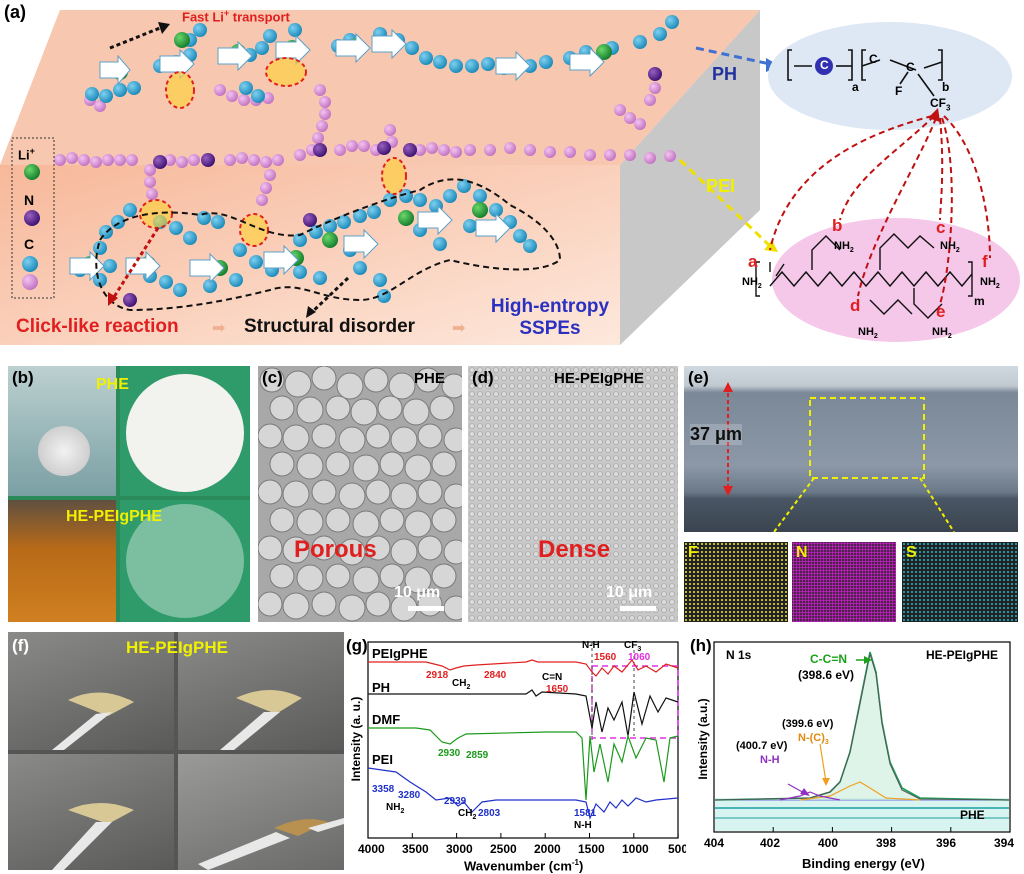 This screenshot has width=1024, height=874. I want to click on ftir-ann-ch2b: CH2, so click(467, 814).